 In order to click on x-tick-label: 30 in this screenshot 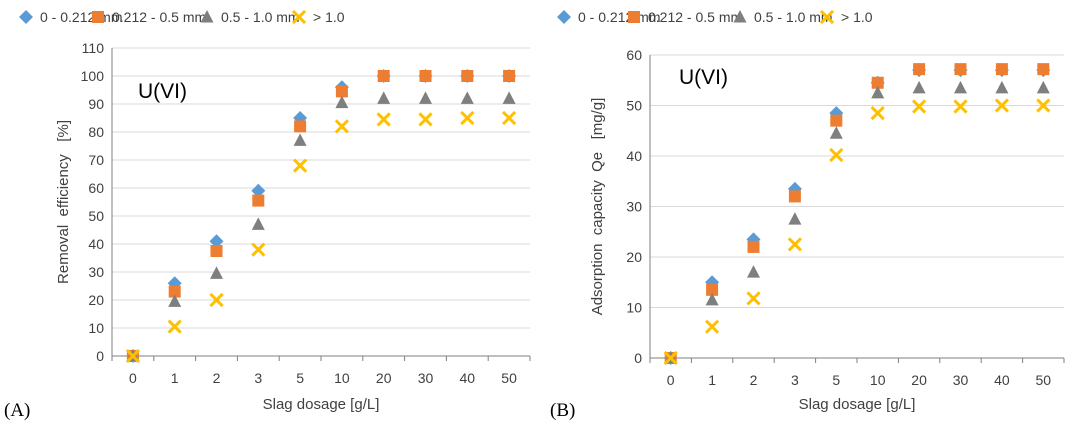, I will do `click(426, 378)`.